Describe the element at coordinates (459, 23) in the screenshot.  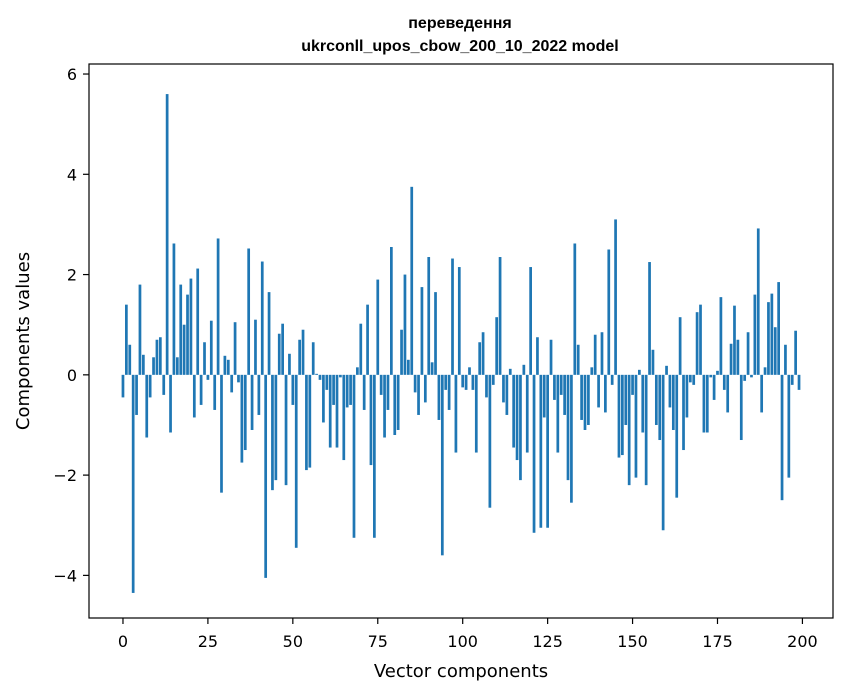
I see `chart-title-line-1: переведення` at that location.